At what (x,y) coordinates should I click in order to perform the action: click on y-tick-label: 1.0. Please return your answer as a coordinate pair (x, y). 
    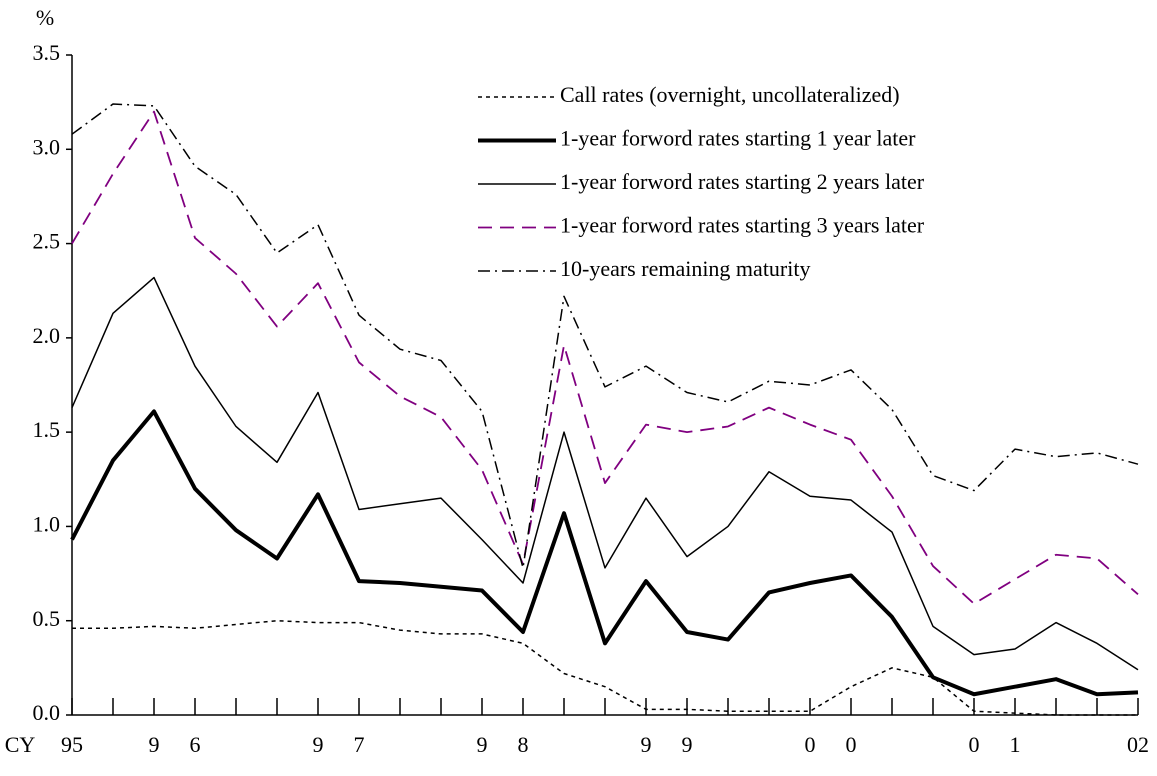
    Looking at the image, I should click on (47, 523).